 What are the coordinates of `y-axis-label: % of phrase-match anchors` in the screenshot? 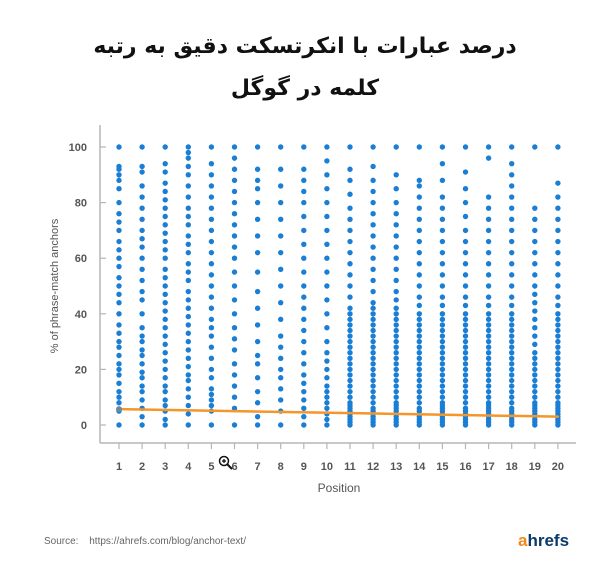 It's located at (55, 285).